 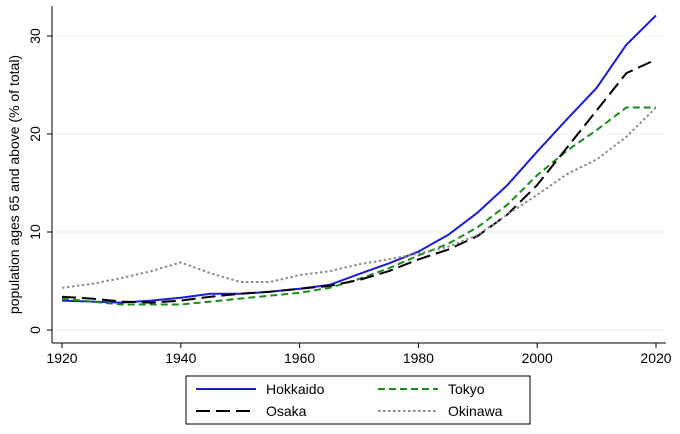 I want to click on x-tick-label: 1940, so click(x=180, y=358).